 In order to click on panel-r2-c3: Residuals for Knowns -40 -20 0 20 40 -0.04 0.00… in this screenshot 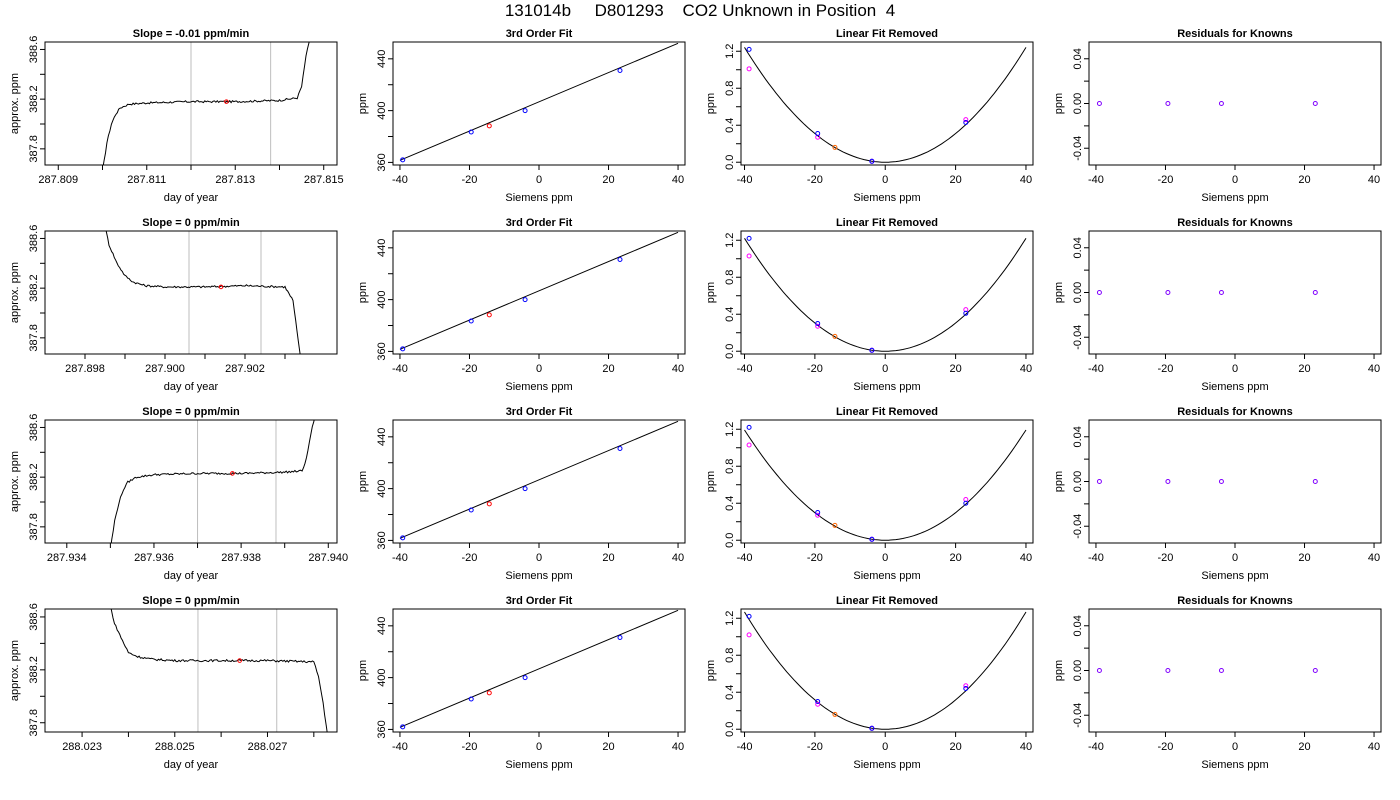, I will do `click(1217, 494)`.